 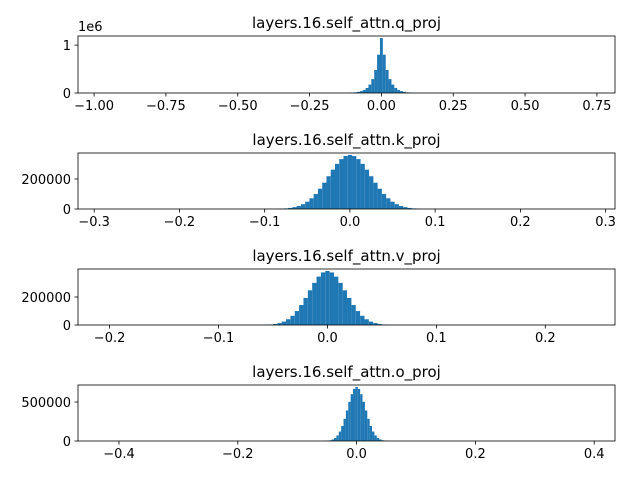 I want to click on x-tick-label: 0.75, so click(x=596, y=106).